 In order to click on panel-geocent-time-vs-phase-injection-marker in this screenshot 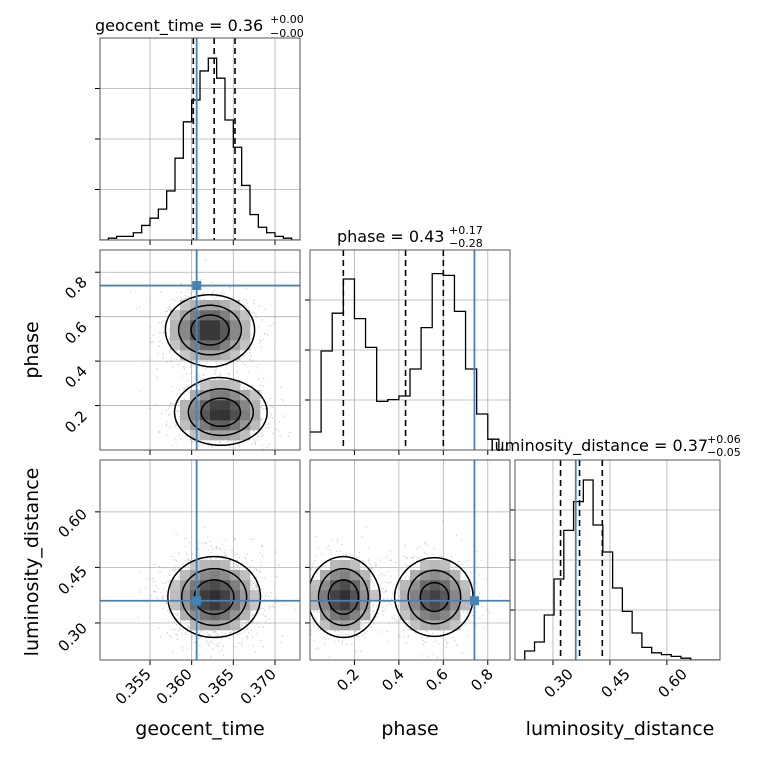, I will do `click(197, 286)`.